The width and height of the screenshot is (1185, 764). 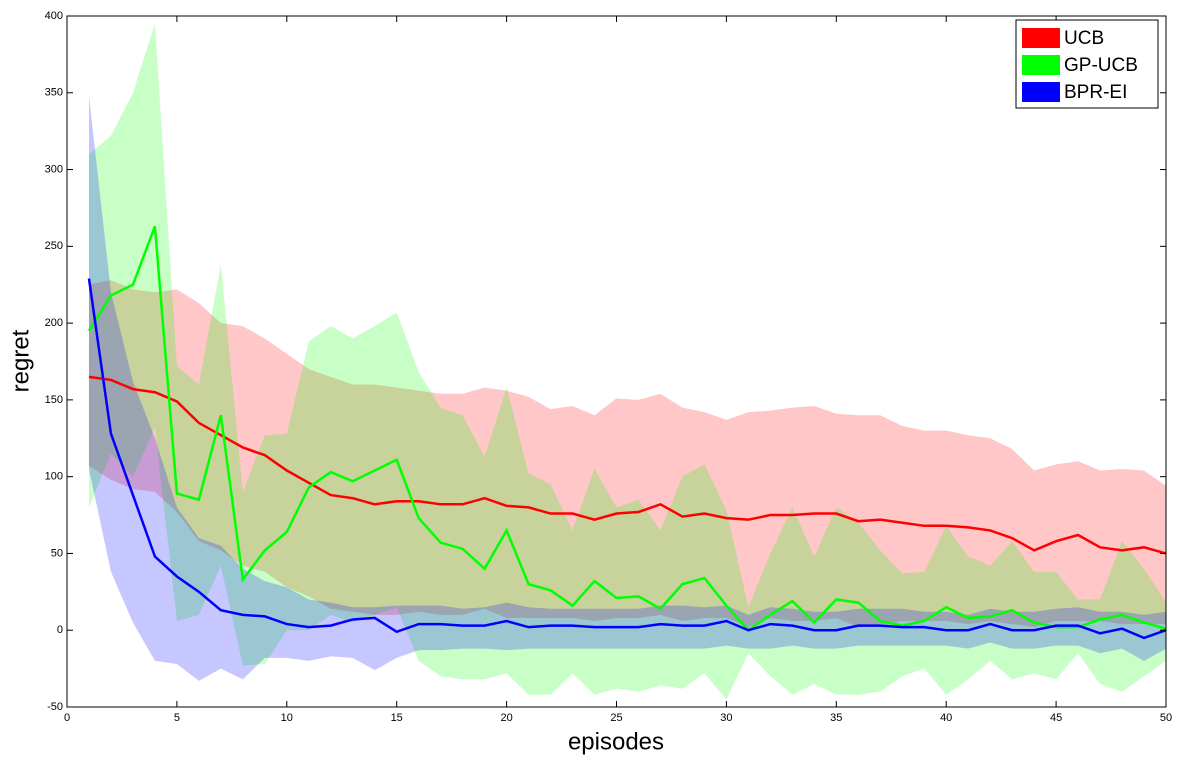 What do you see at coordinates (54, 16) in the screenshot?
I see `y-tick-label: 400` at bounding box center [54, 16].